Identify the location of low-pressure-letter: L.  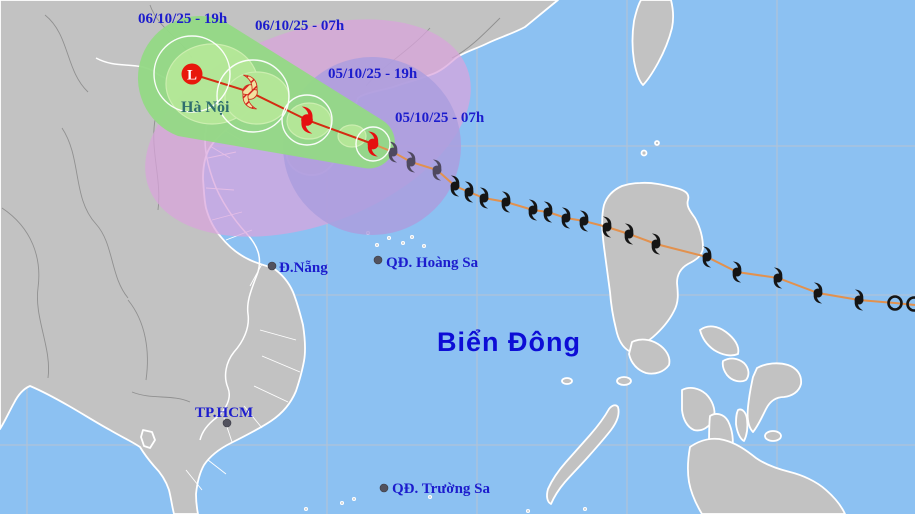
(192, 76).